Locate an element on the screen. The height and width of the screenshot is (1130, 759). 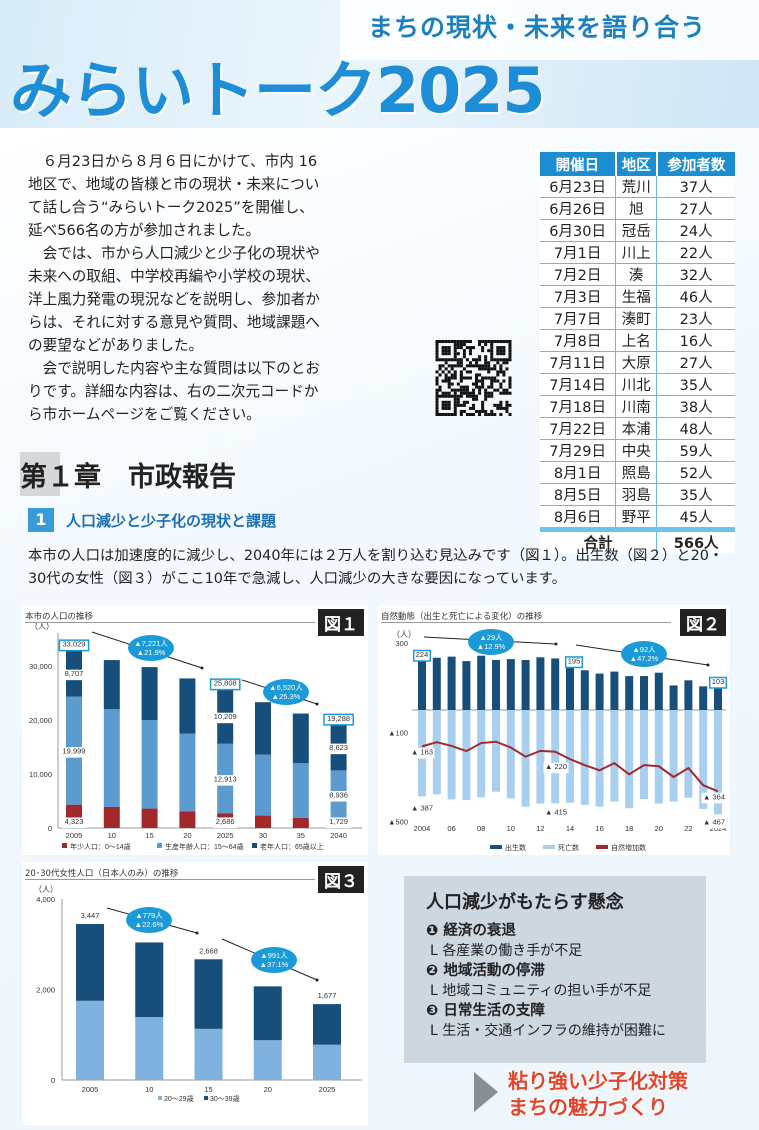
data-label: 10,209 is located at coordinates (225, 716).